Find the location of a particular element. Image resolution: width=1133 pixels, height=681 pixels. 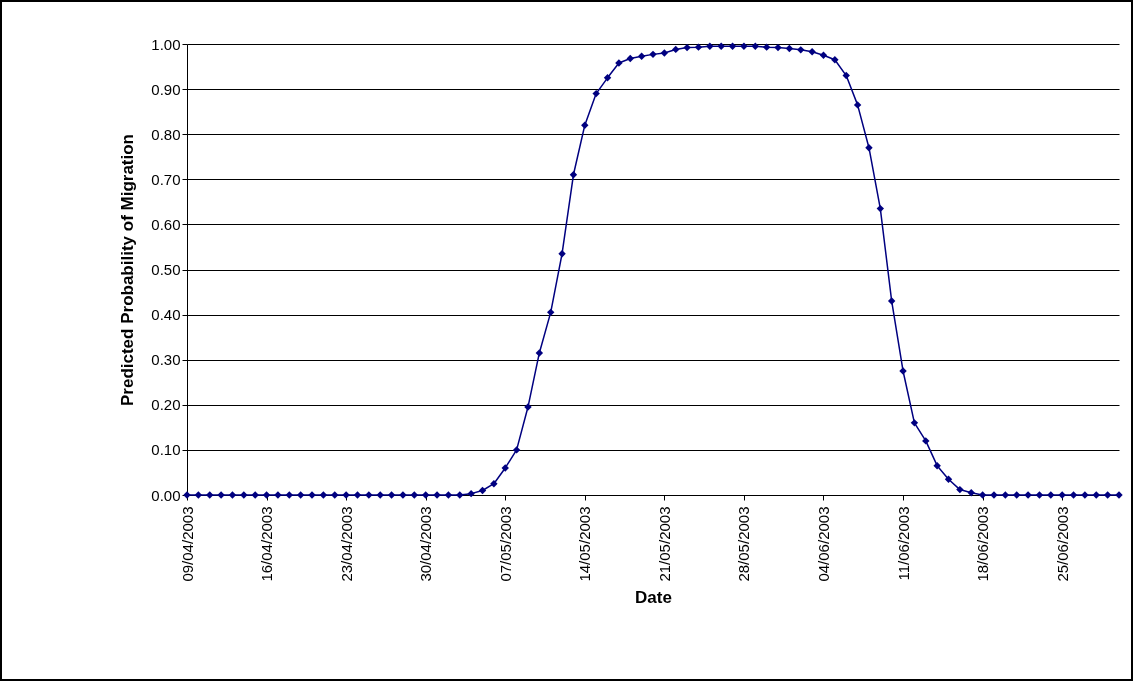

x-tick-label: 18/06/2003 is located at coordinates (983, 544).